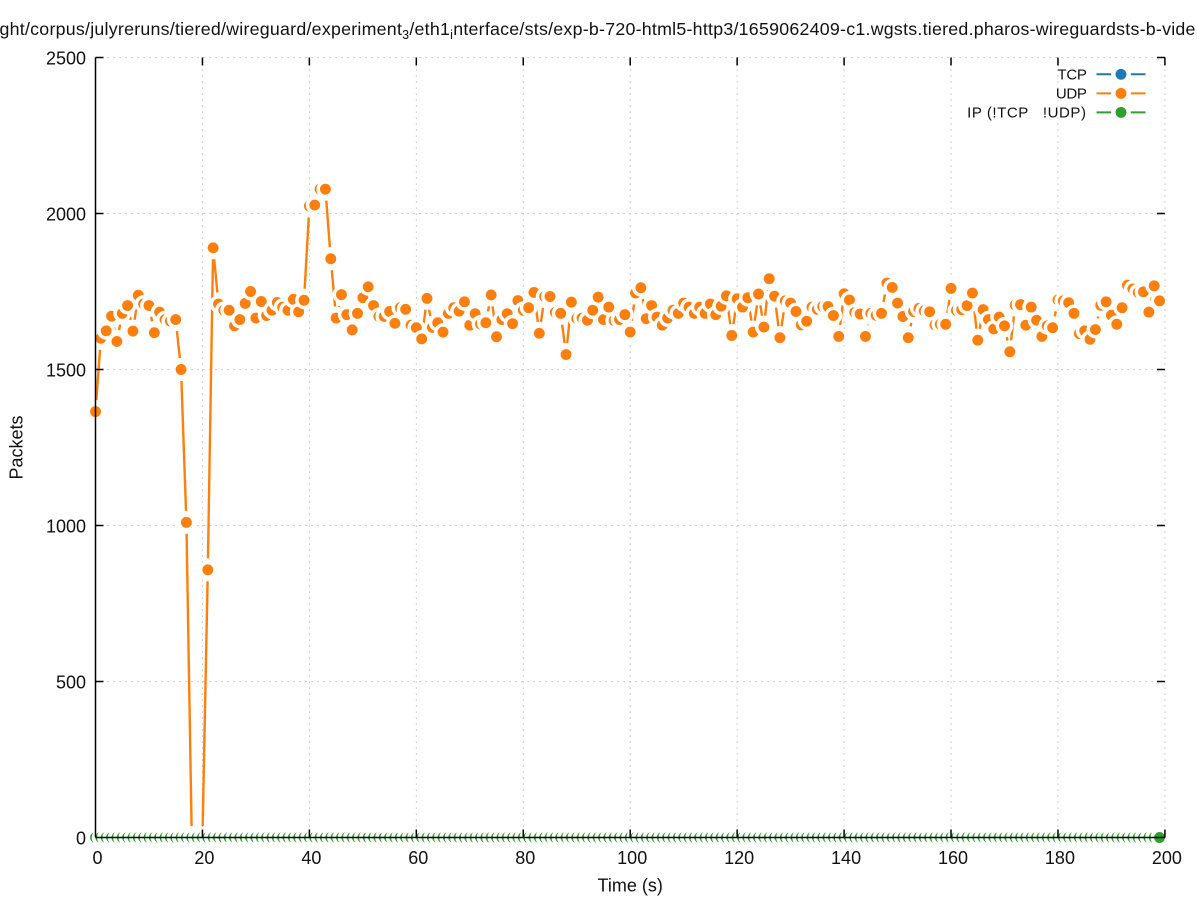  I want to click on svg-text: 180, so click(1060, 858).